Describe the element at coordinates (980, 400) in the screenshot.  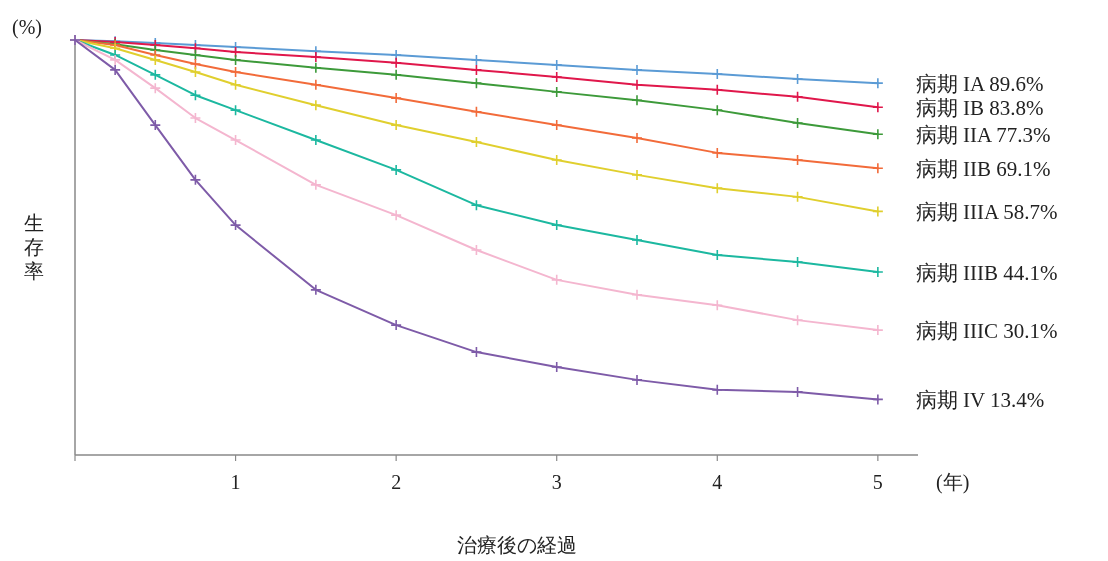
I see `annotation: 病期 IV 13.4%` at that location.